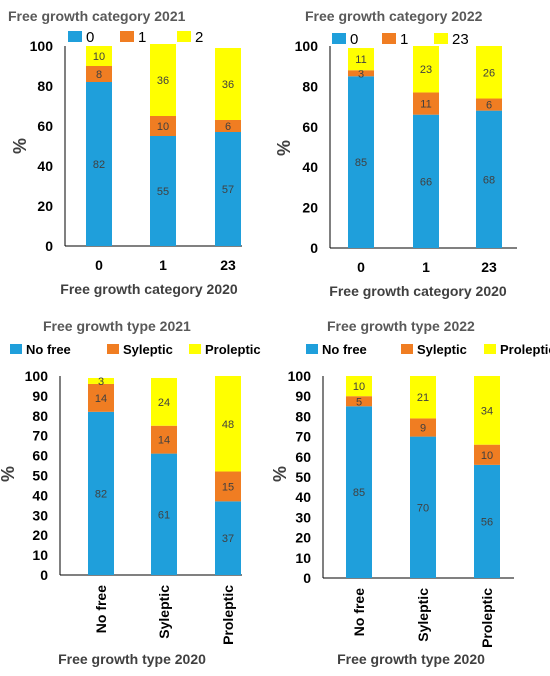 Image resolution: width=550 pixels, height=676 pixels. What do you see at coordinates (228, 425) in the screenshot?
I see `data-label: 48` at bounding box center [228, 425].